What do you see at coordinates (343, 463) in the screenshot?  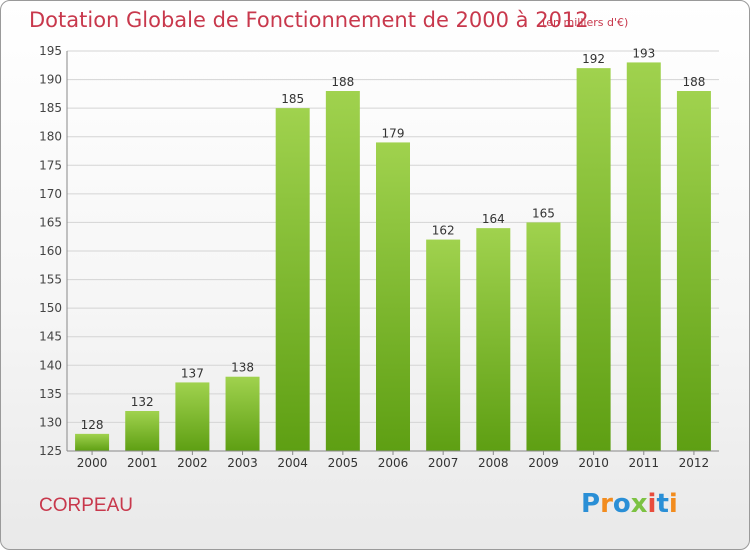 I see `x-tick-label: 2005` at bounding box center [343, 463].